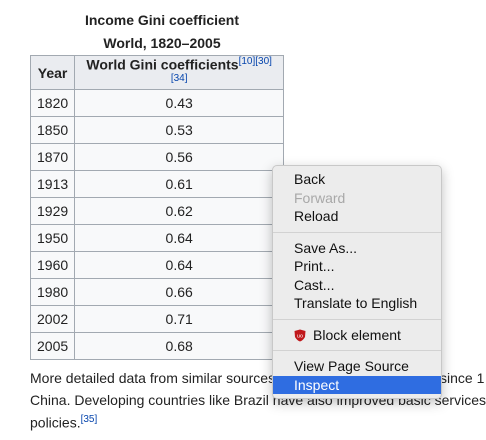 The height and width of the screenshot is (440, 486). What do you see at coordinates (179, 346) in the screenshot?
I see `value-cell: 0.68` at bounding box center [179, 346].